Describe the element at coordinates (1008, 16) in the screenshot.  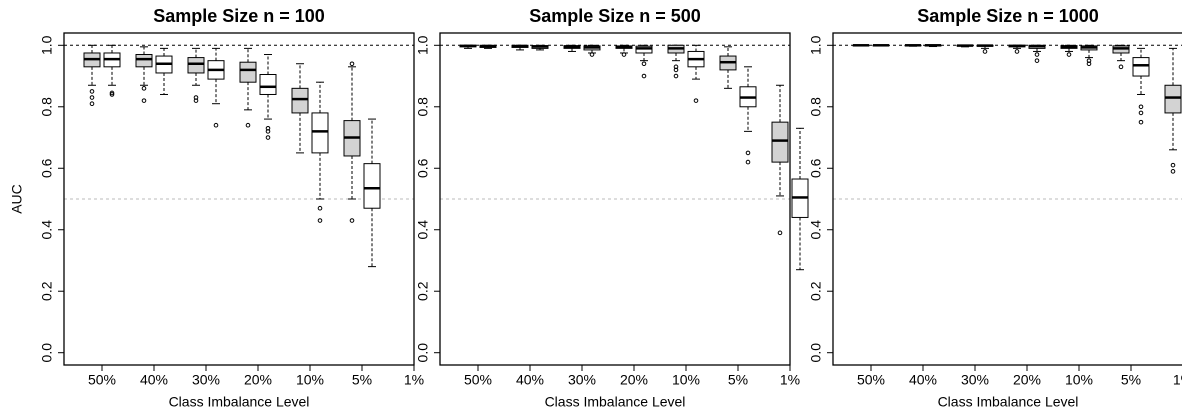
I see `panel-title: Sample Size n = 1000` at that location.